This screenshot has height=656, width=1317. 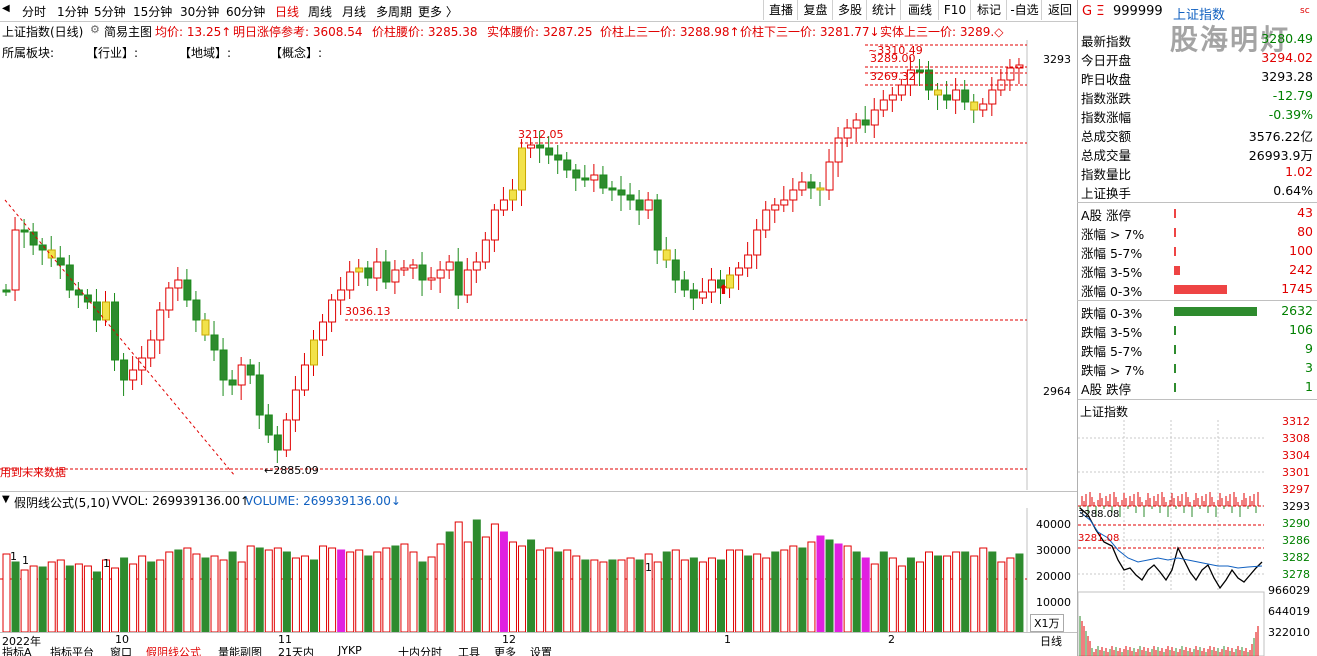 I want to click on toolbar-button-8: 返回, so click(x=1059, y=10).